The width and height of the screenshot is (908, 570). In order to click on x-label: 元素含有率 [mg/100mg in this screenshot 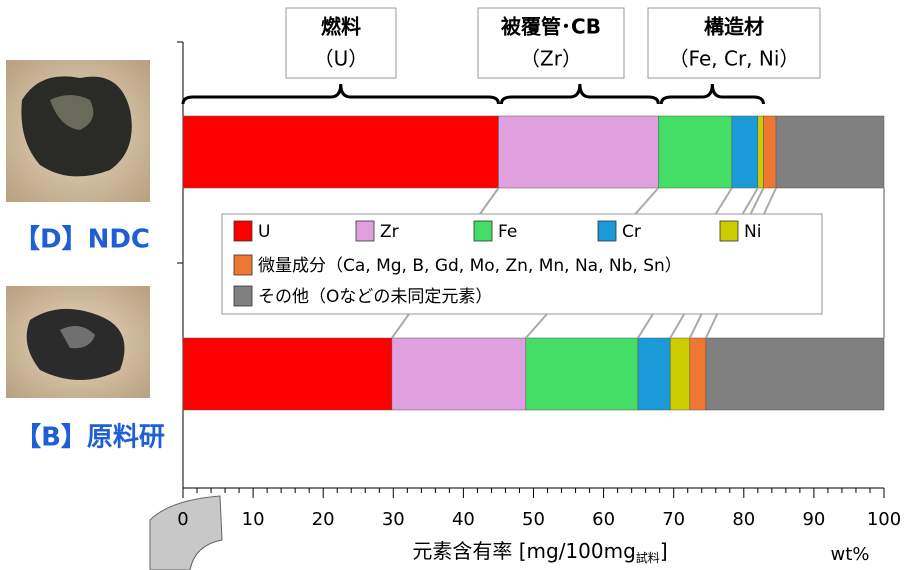, I will do `click(523, 551)`.